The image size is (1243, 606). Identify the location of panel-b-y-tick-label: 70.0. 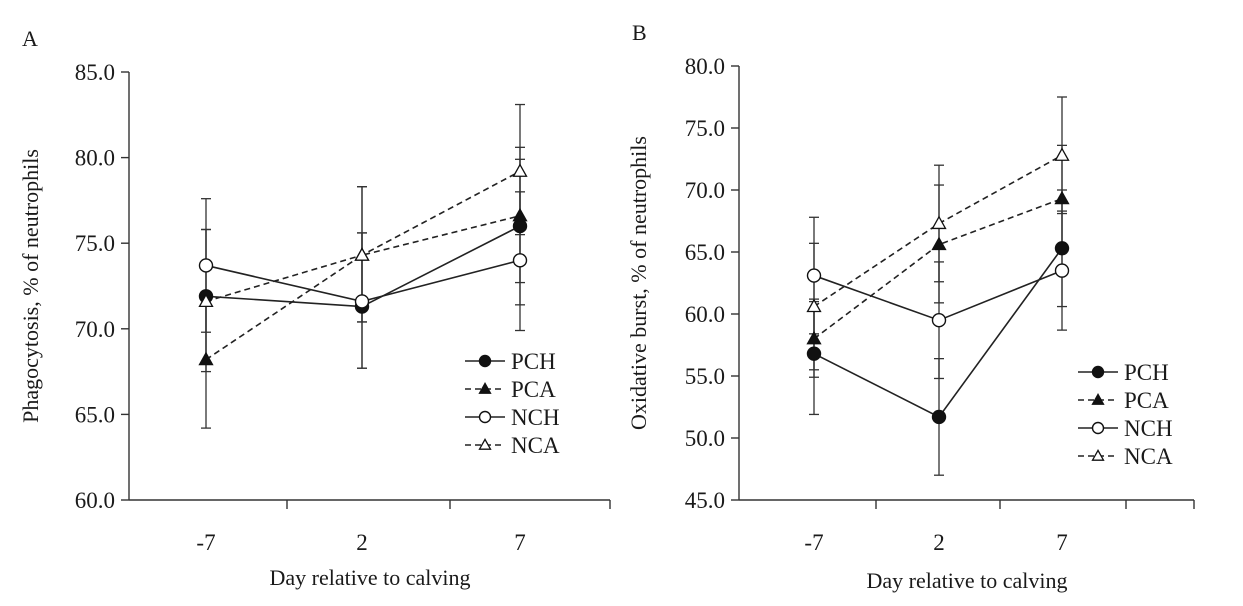
(705, 190).